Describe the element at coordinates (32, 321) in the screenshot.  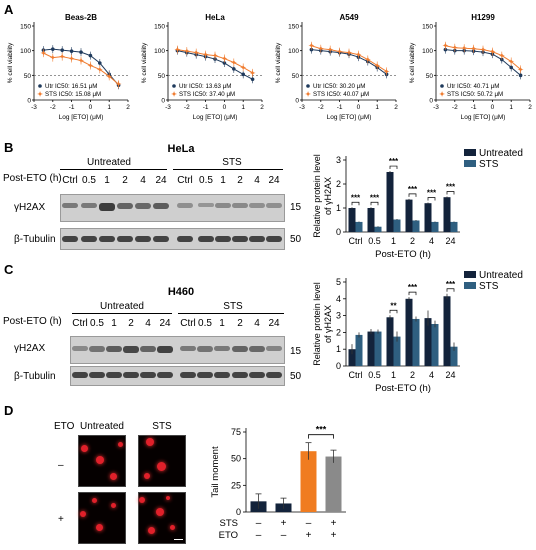
I see `row-label-post-eto: Post-ETO (h)` at that location.